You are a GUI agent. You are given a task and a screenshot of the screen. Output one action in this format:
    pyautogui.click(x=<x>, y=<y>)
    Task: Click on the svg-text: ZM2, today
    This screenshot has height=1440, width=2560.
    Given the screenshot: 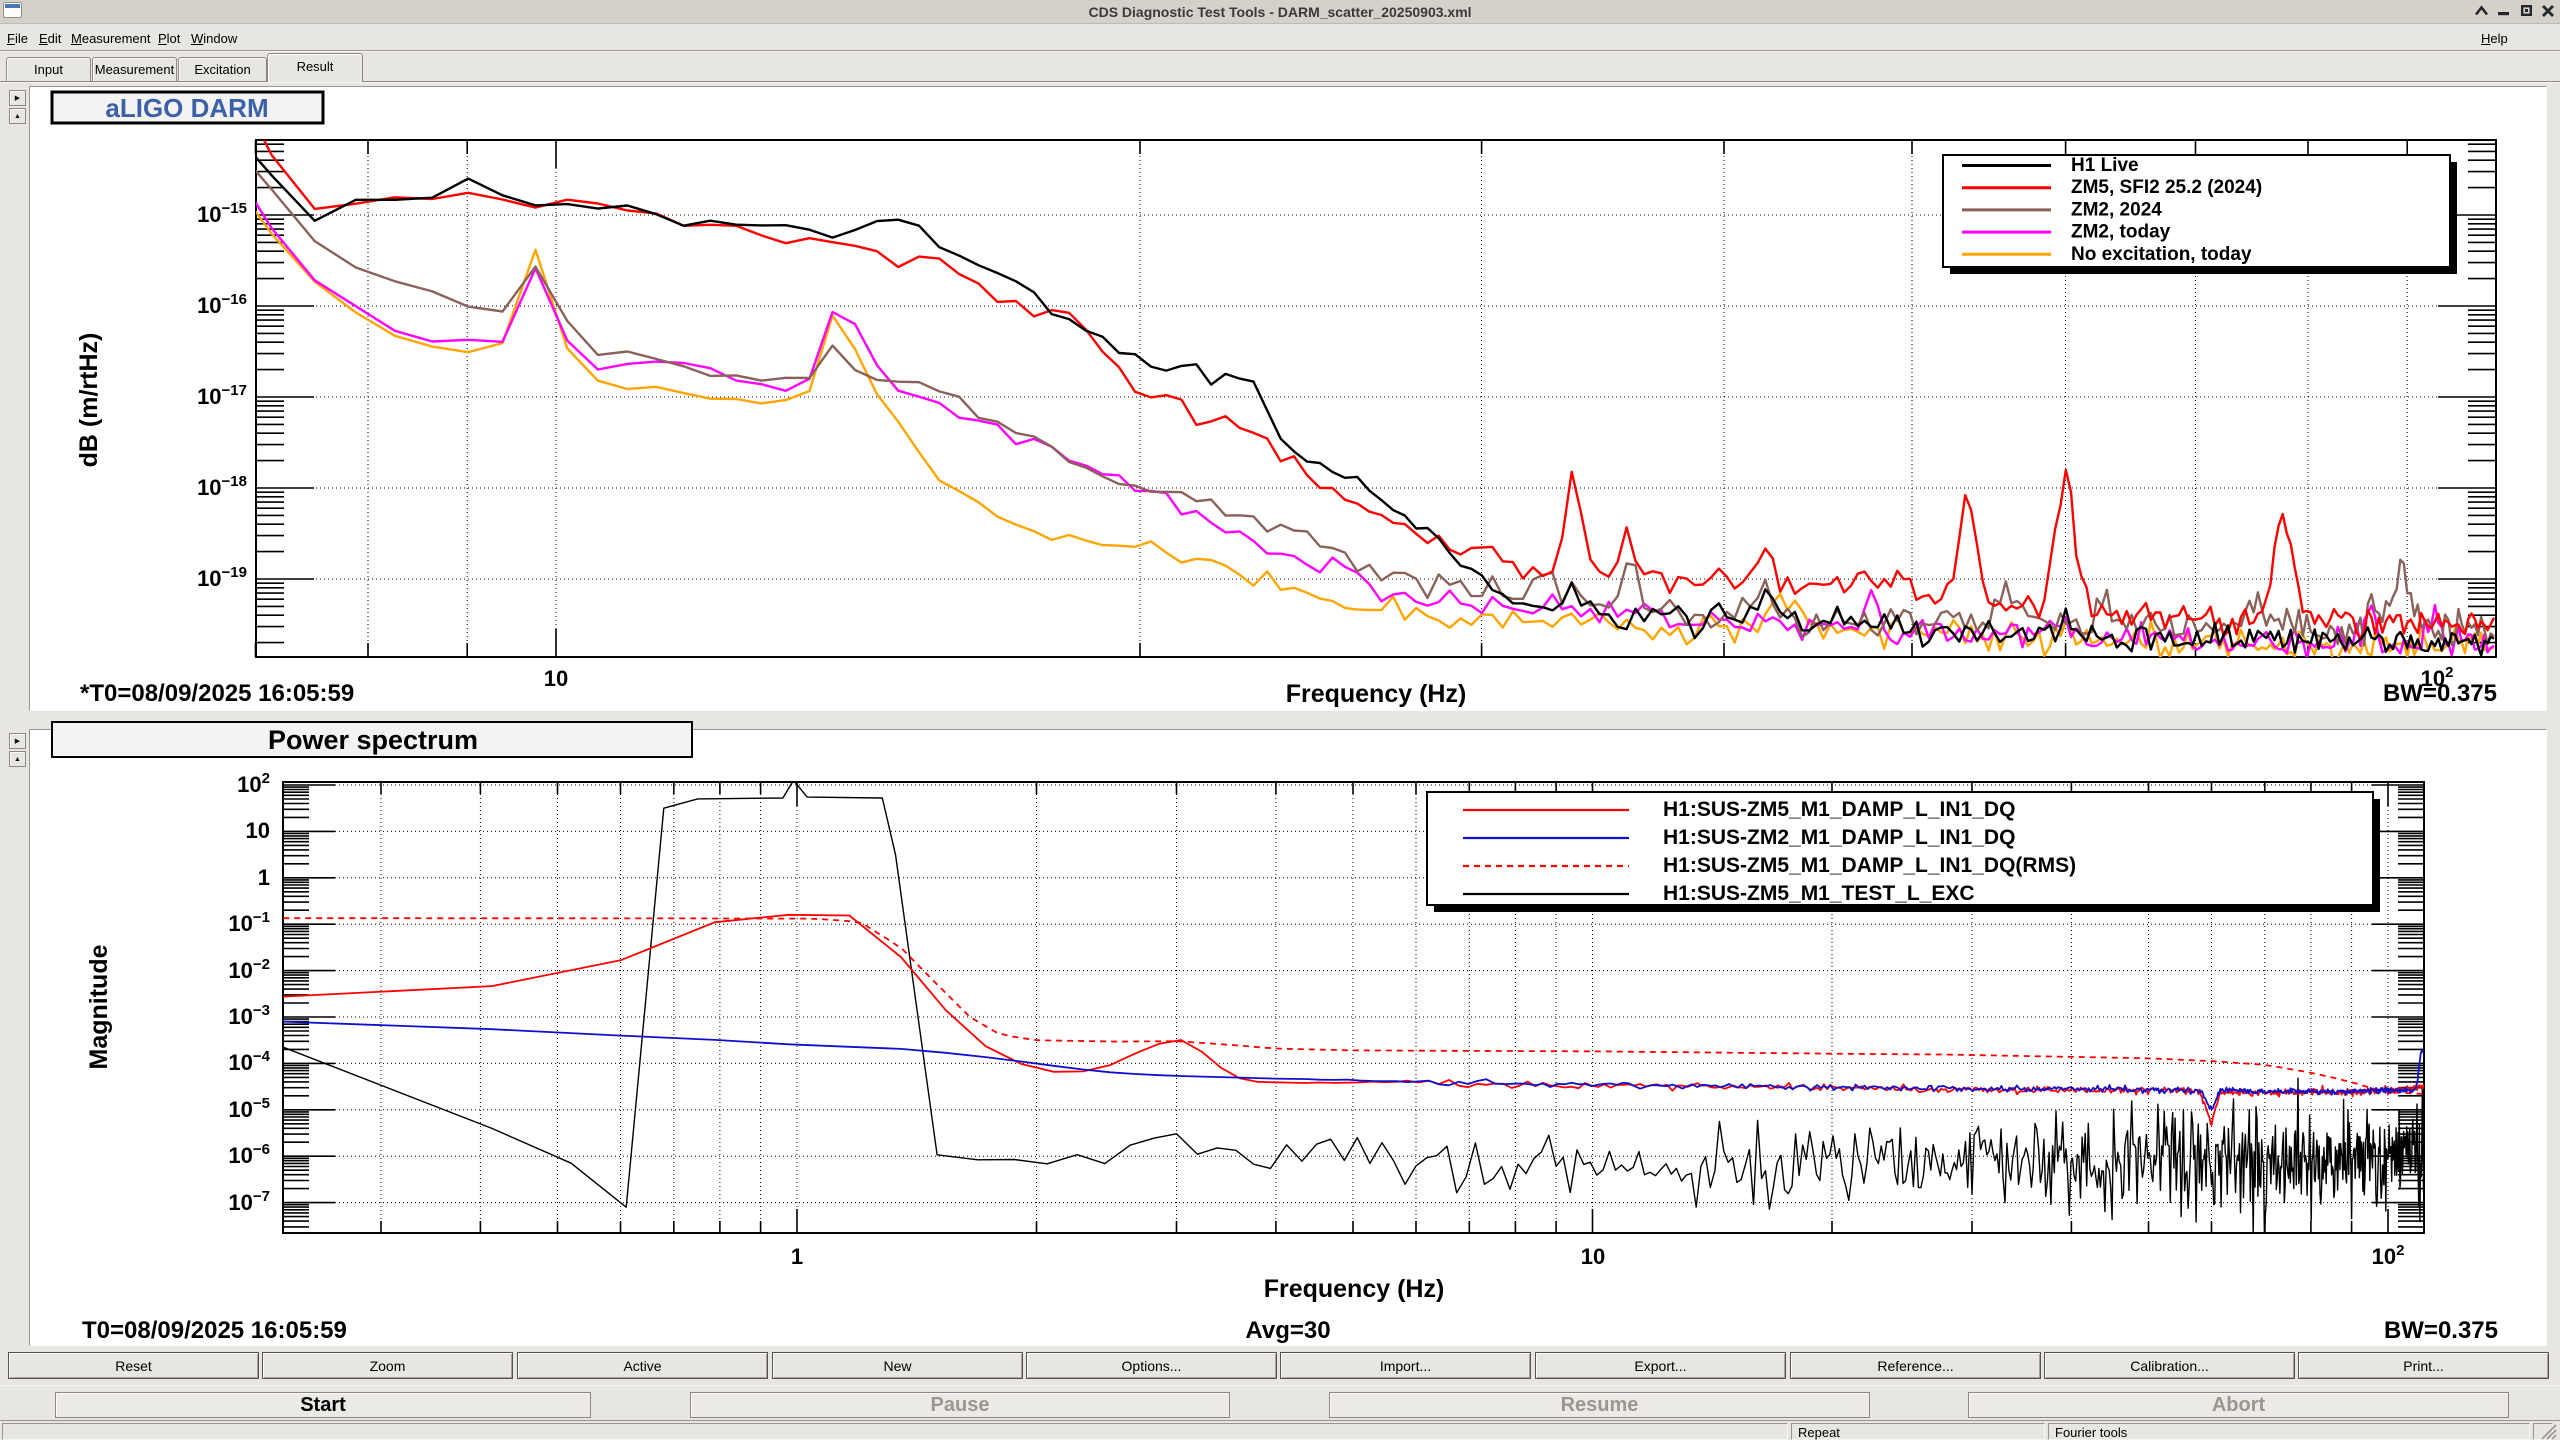 What is the action you would take?
    pyautogui.click(x=2121, y=232)
    